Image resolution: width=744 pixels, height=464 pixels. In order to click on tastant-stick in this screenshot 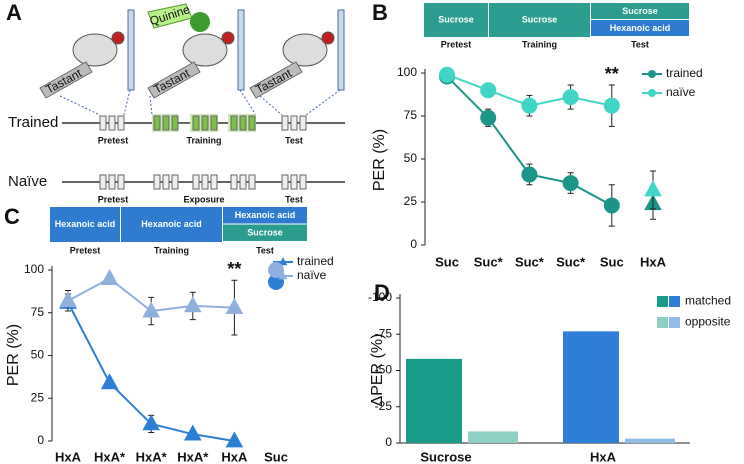, I will do `click(171, 80)`.